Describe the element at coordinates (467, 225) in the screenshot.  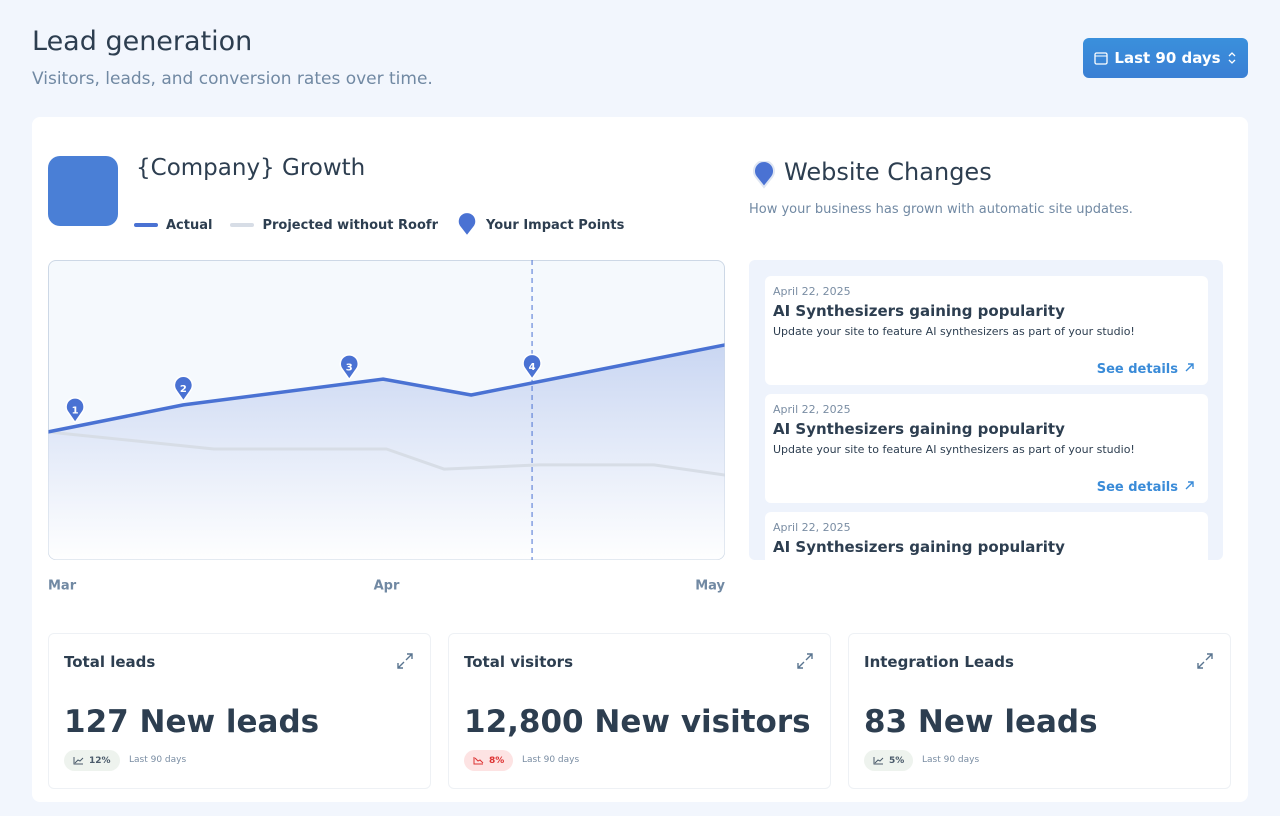
I see `legend-pin` at that location.